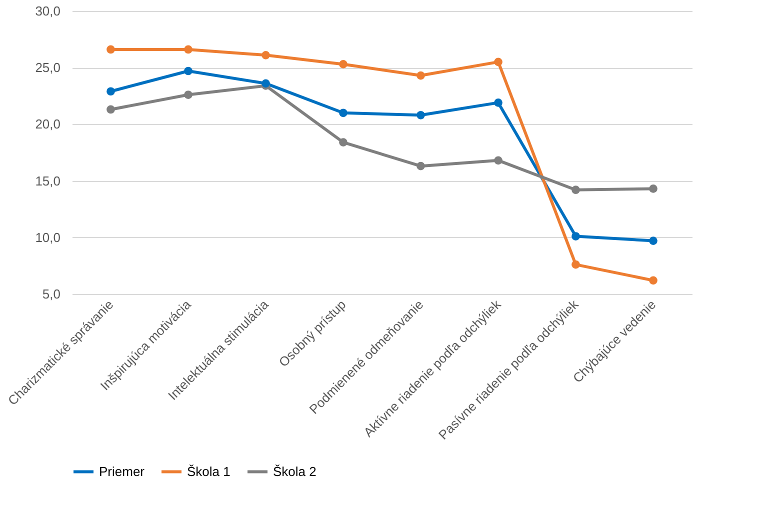 The height and width of the screenshot is (530, 776). What do you see at coordinates (47, 11) in the screenshot?
I see `y-tick-label: 30,0` at bounding box center [47, 11].